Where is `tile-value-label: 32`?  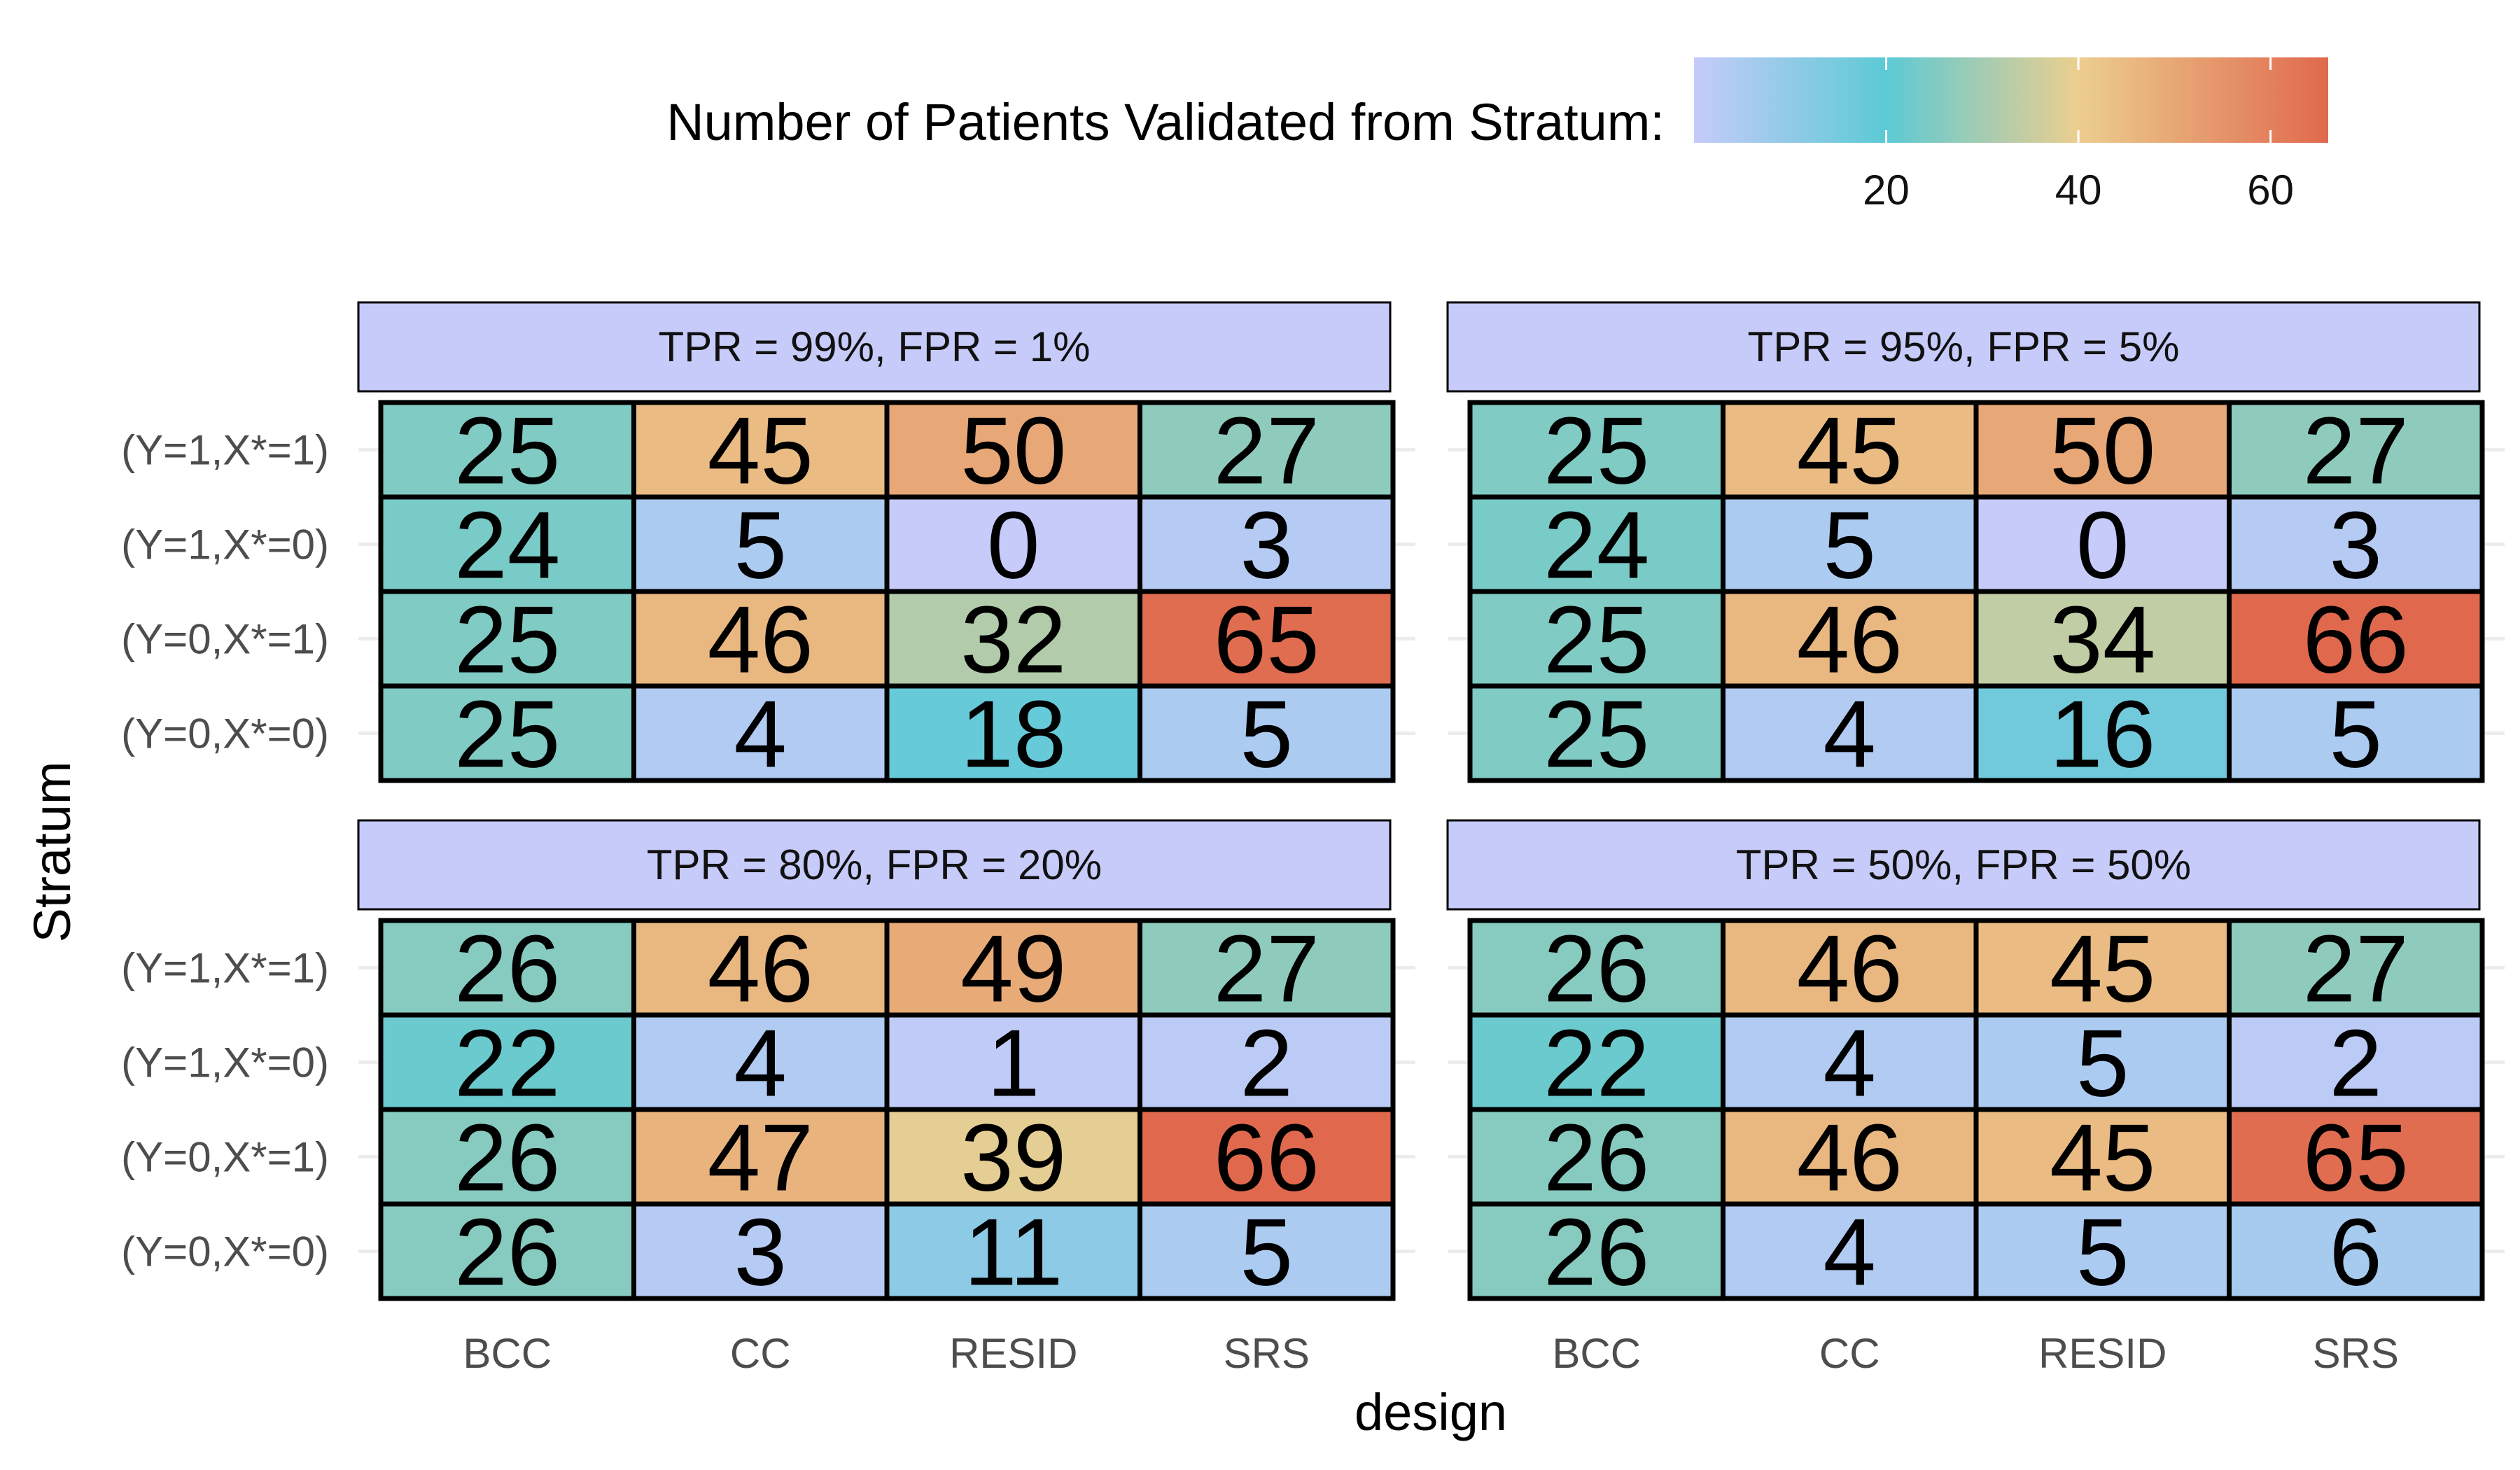 tile-value-label: 32 is located at coordinates (1013, 640).